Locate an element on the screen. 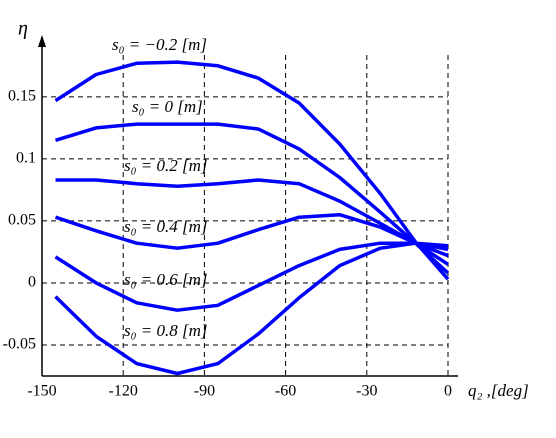  y-tick-label: 0 is located at coordinates (32, 282).